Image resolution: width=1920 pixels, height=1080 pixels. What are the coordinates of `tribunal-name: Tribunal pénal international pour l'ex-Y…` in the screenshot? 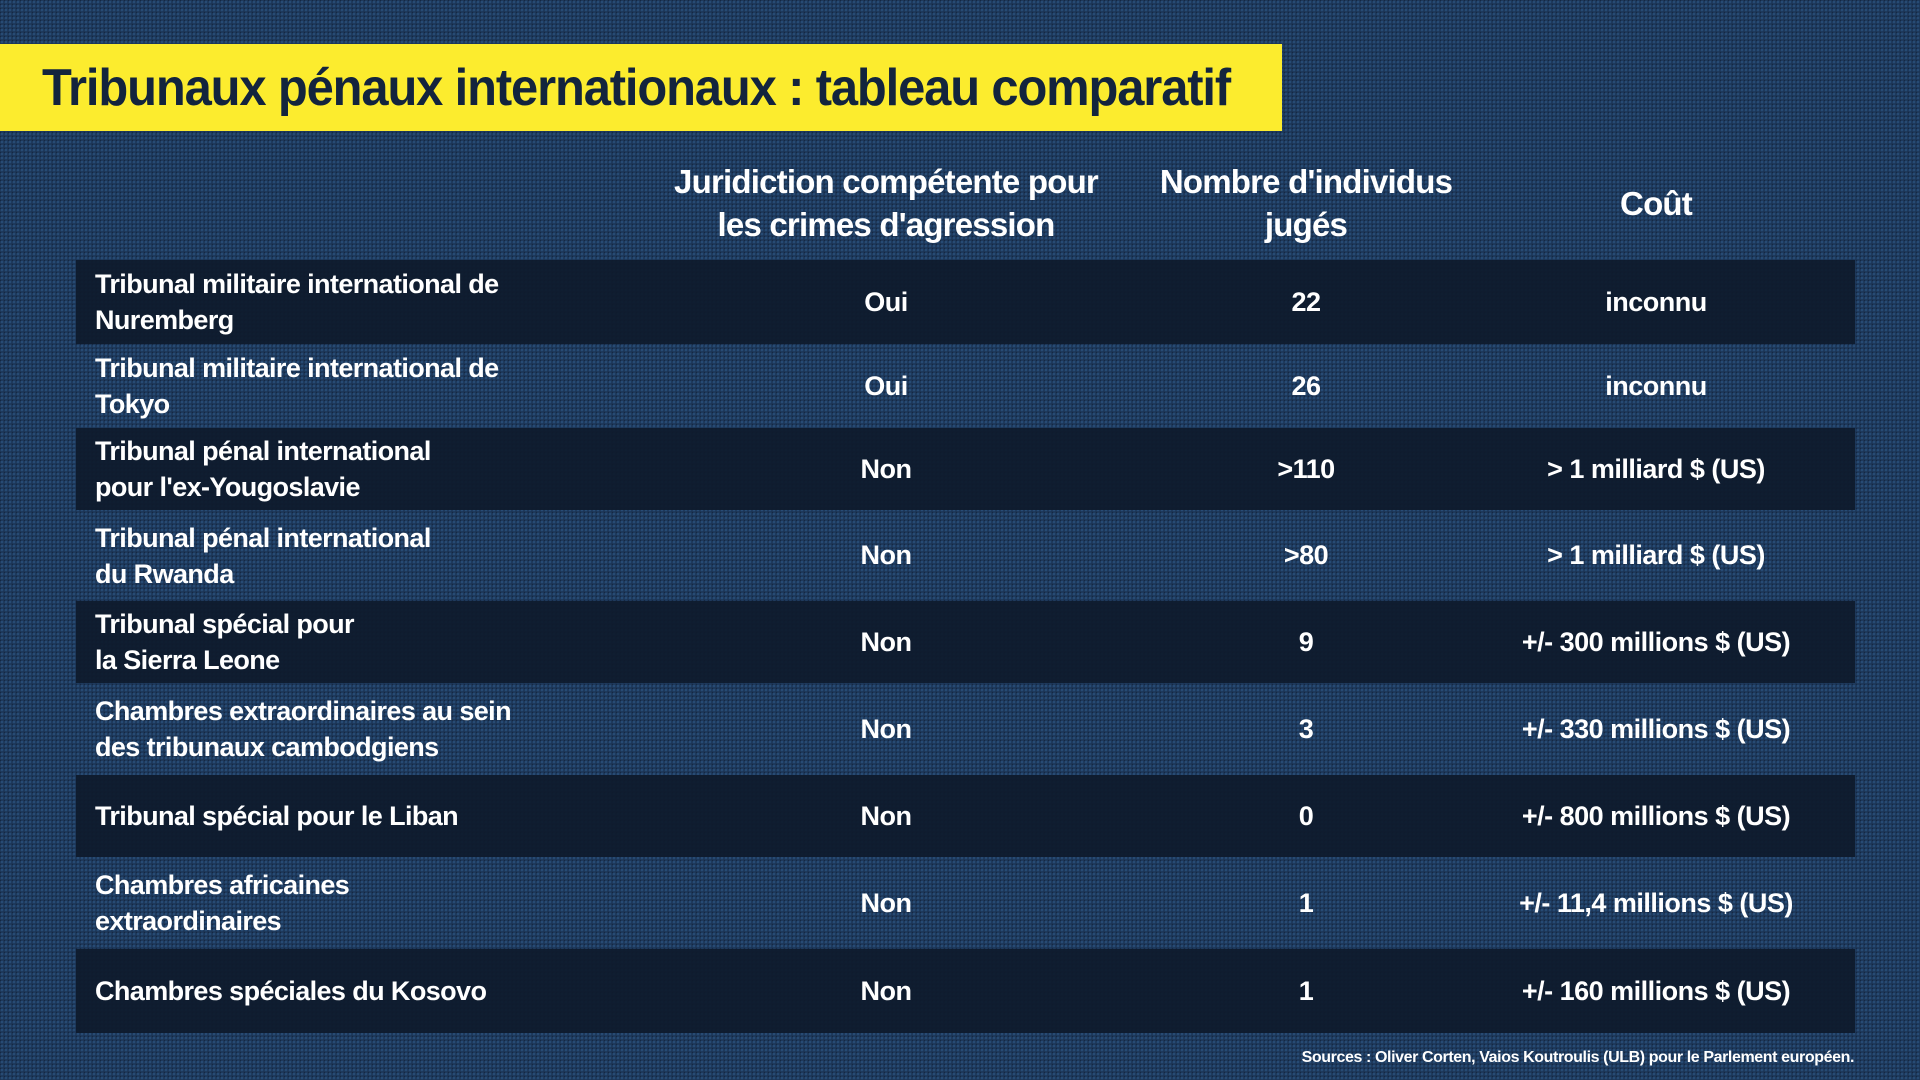 It's located at (263, 469).